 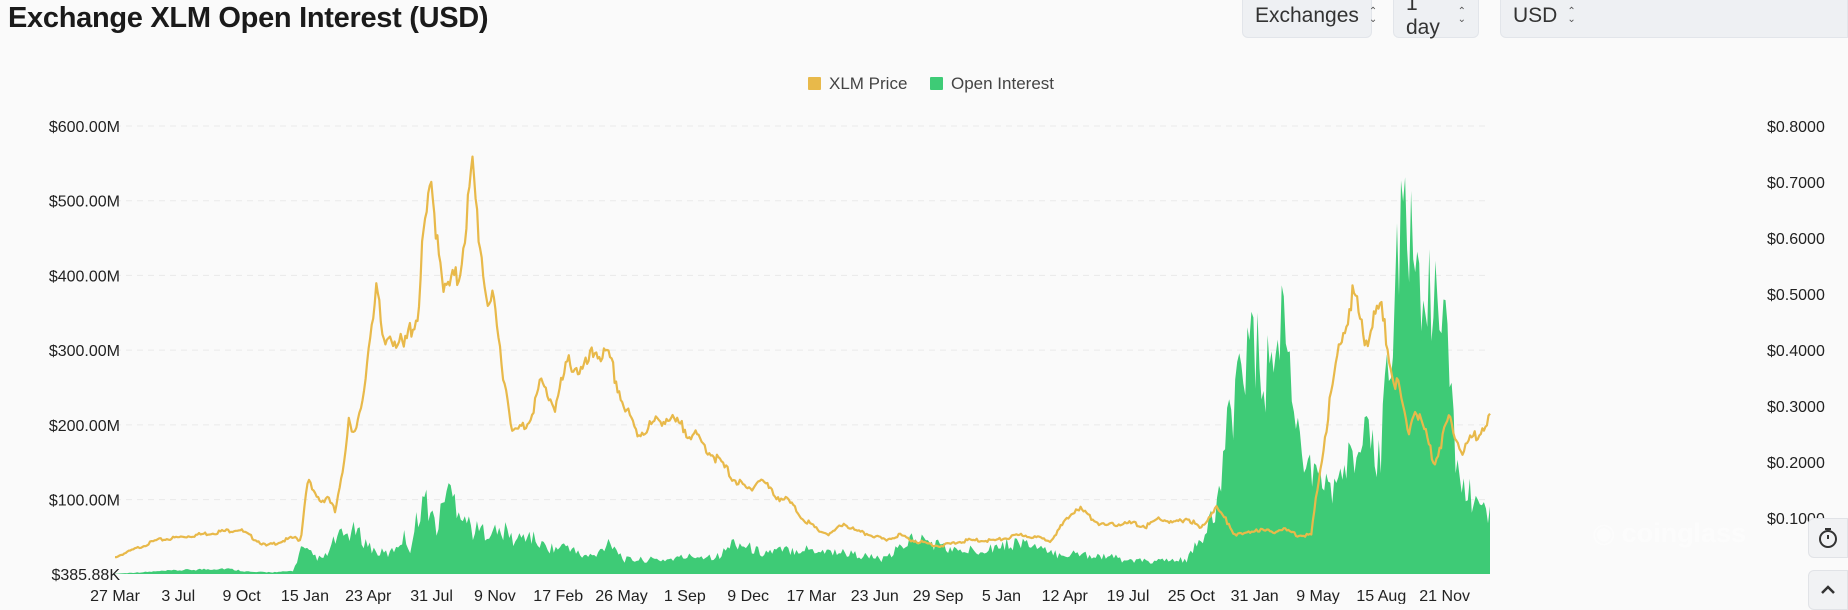 I want to click on x-tick-label: 12 Apr, so click(x=1065, y=596).